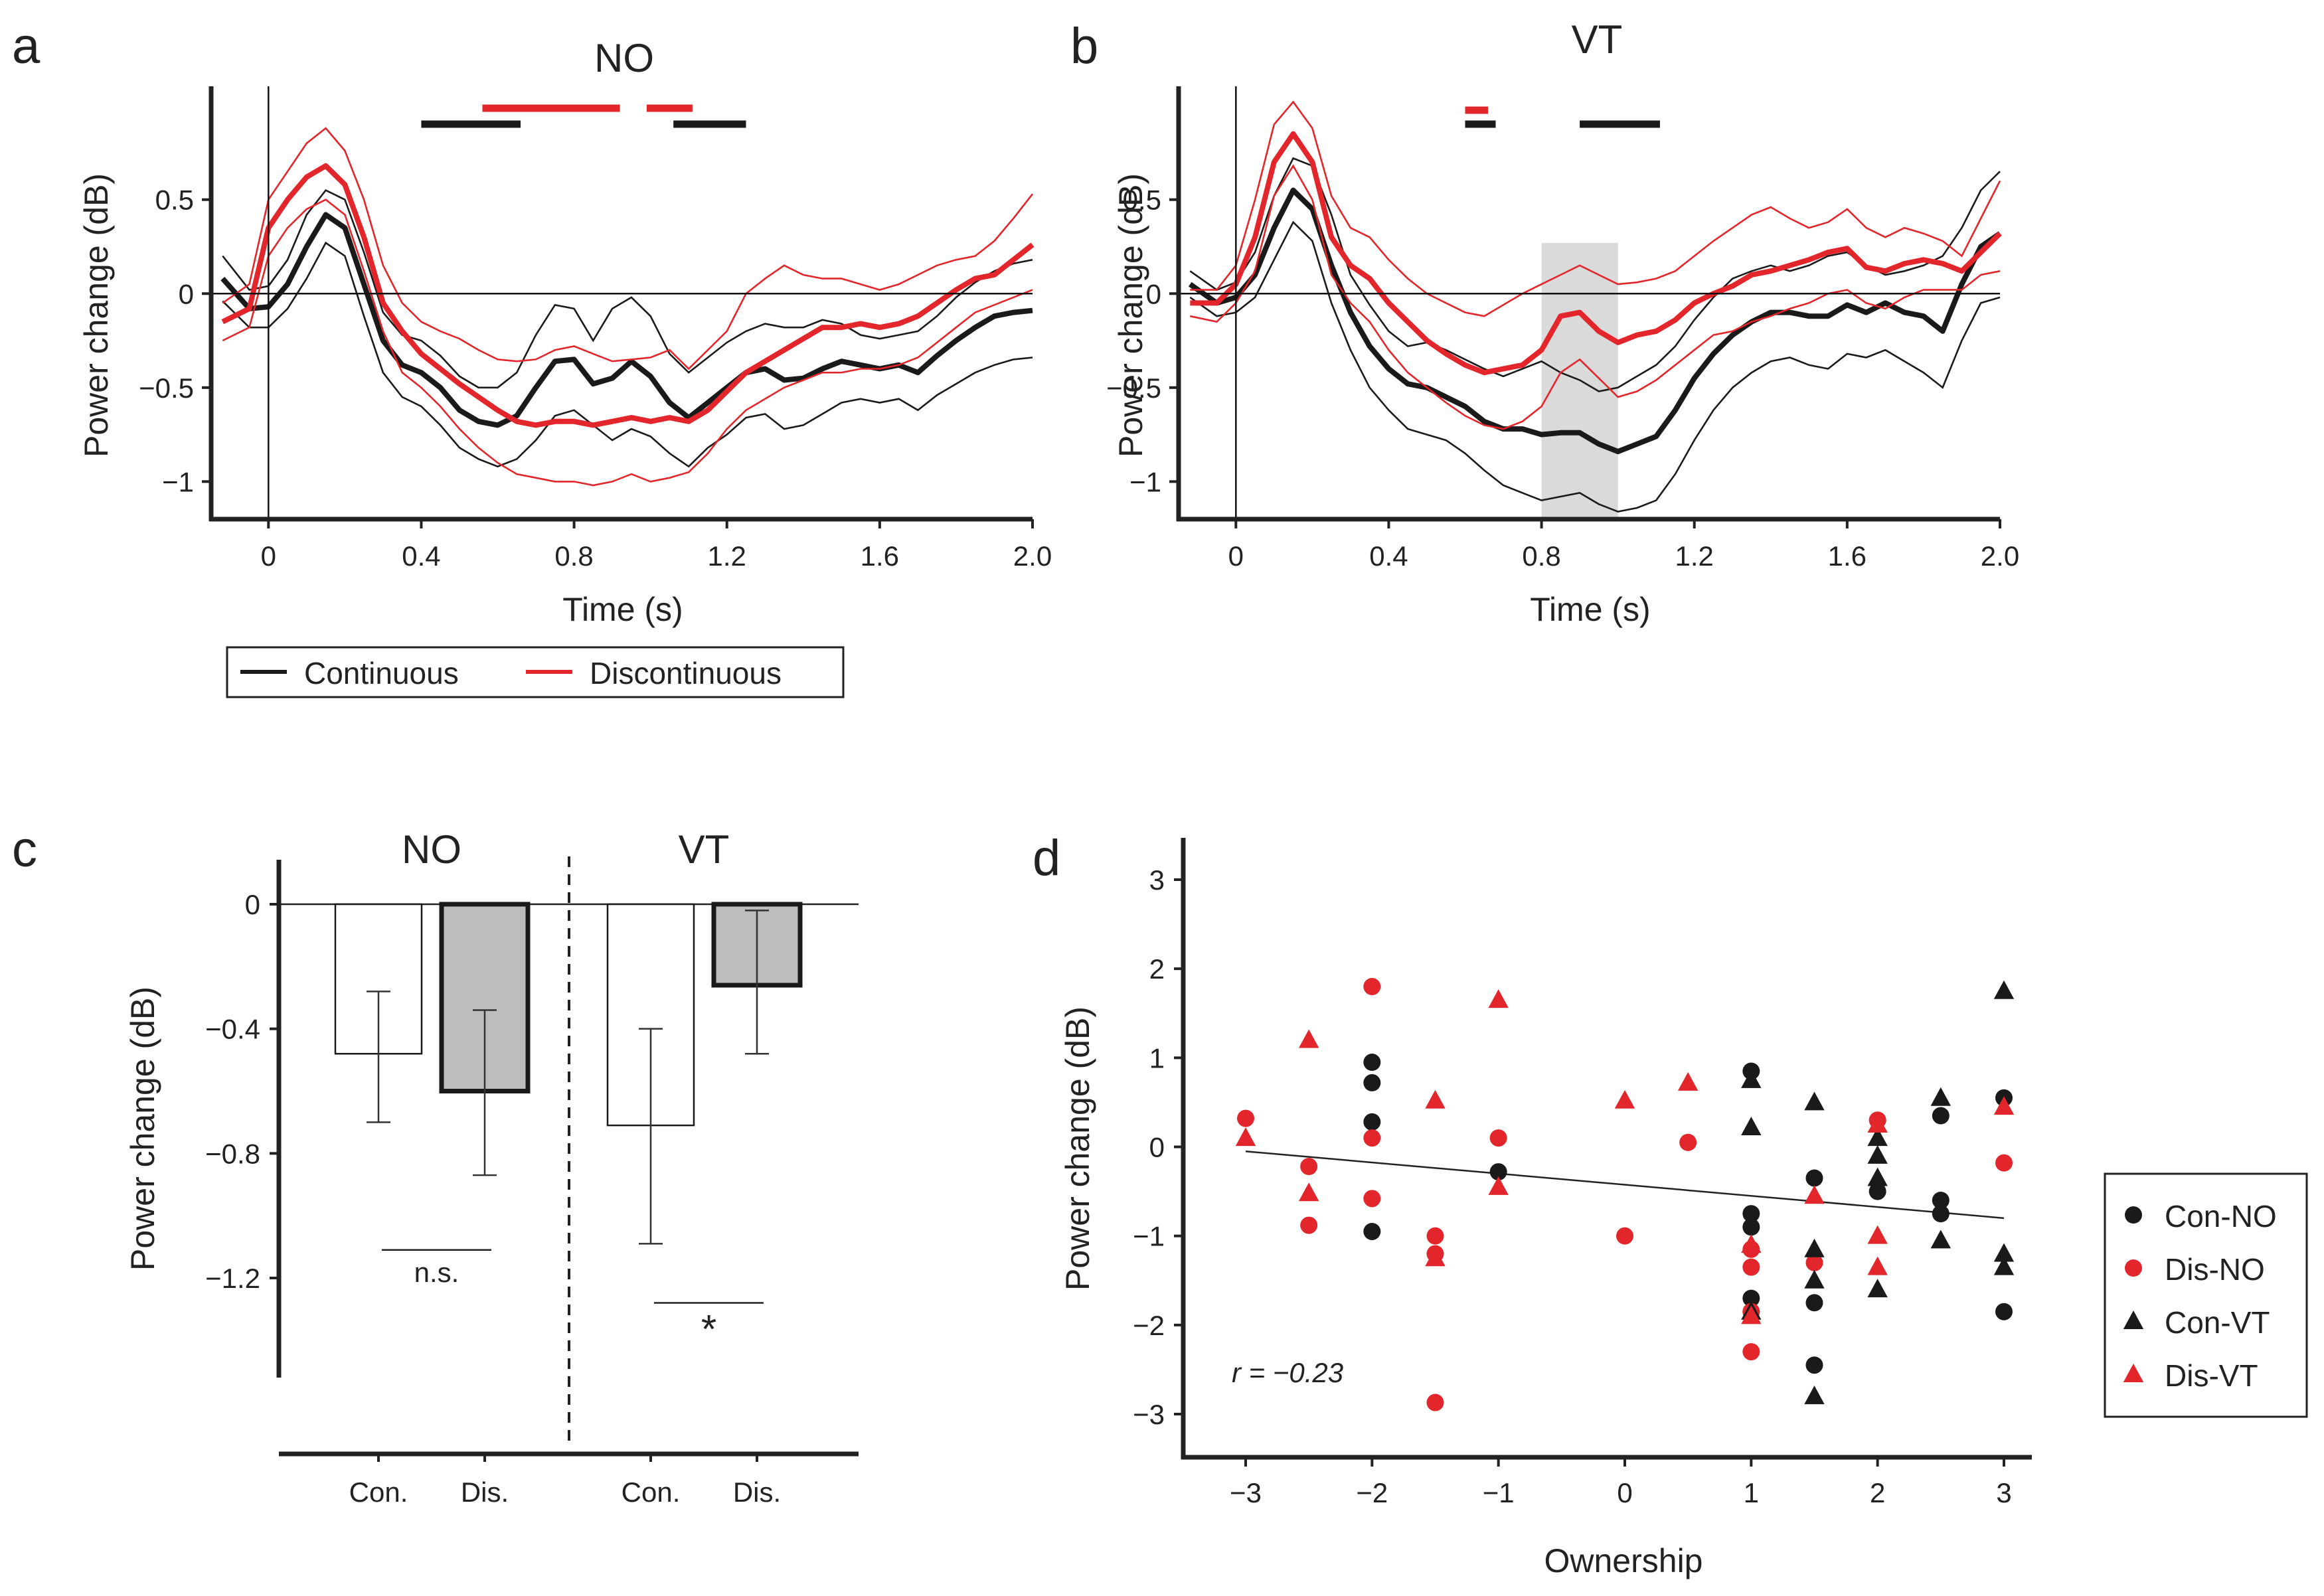 The height and width of the screenshot is (1596, 2324). Describe the element at coordinates (1598, 39) in the screenshot. I see `panel-title-b: VT` at that location.